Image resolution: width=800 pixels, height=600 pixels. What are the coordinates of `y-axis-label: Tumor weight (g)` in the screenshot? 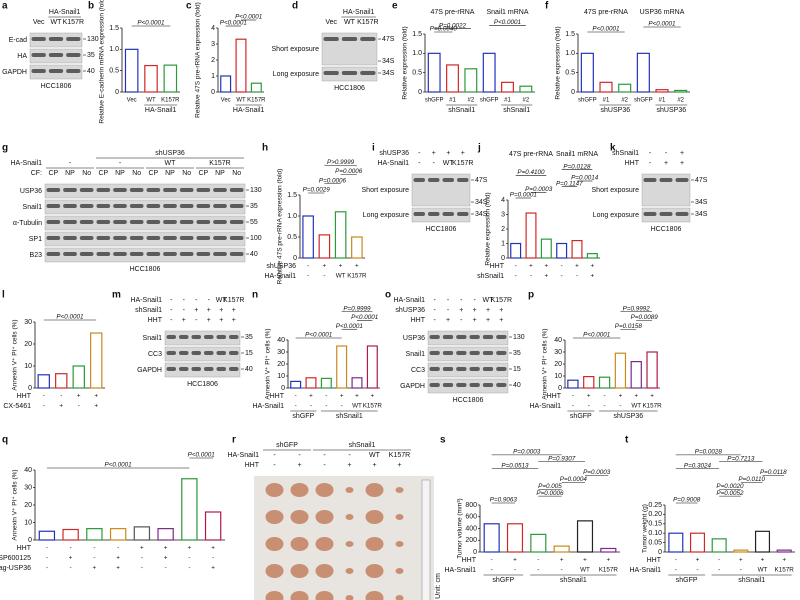 It's located at (645, 528).